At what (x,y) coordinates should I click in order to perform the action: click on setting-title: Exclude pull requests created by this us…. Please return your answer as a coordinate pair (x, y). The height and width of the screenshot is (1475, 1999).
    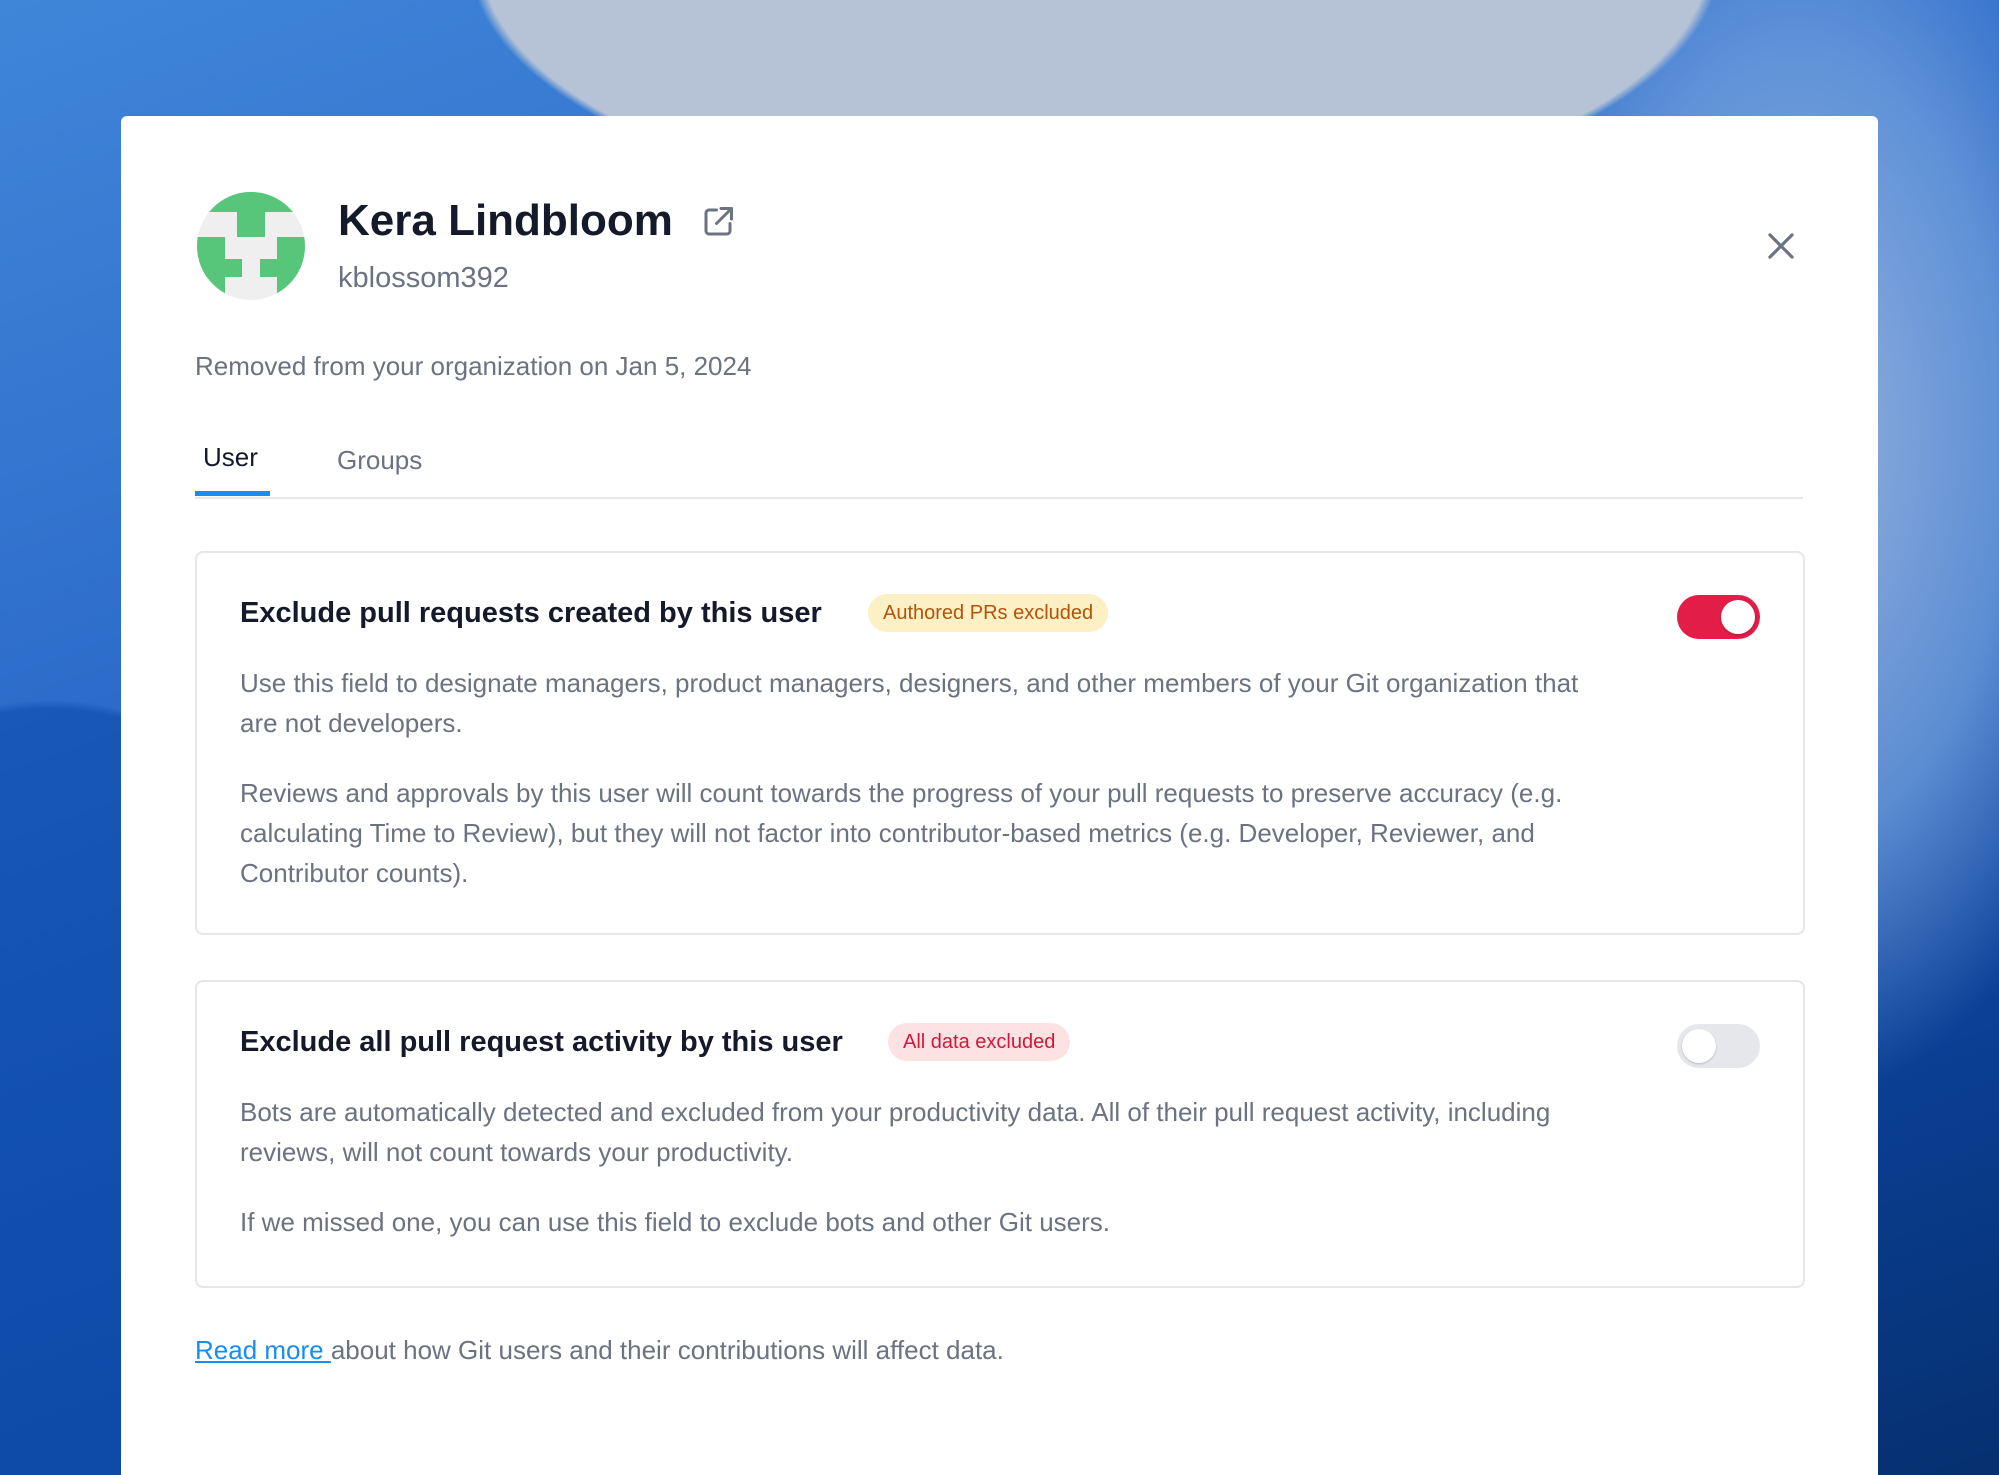
    Looking at the image, I should click on (531, 613).